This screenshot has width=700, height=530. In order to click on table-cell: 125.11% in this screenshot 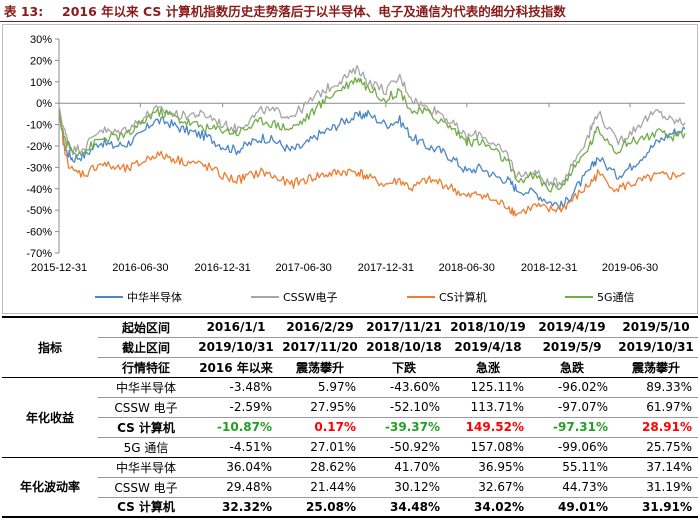, I will do `click(488, 386)`.